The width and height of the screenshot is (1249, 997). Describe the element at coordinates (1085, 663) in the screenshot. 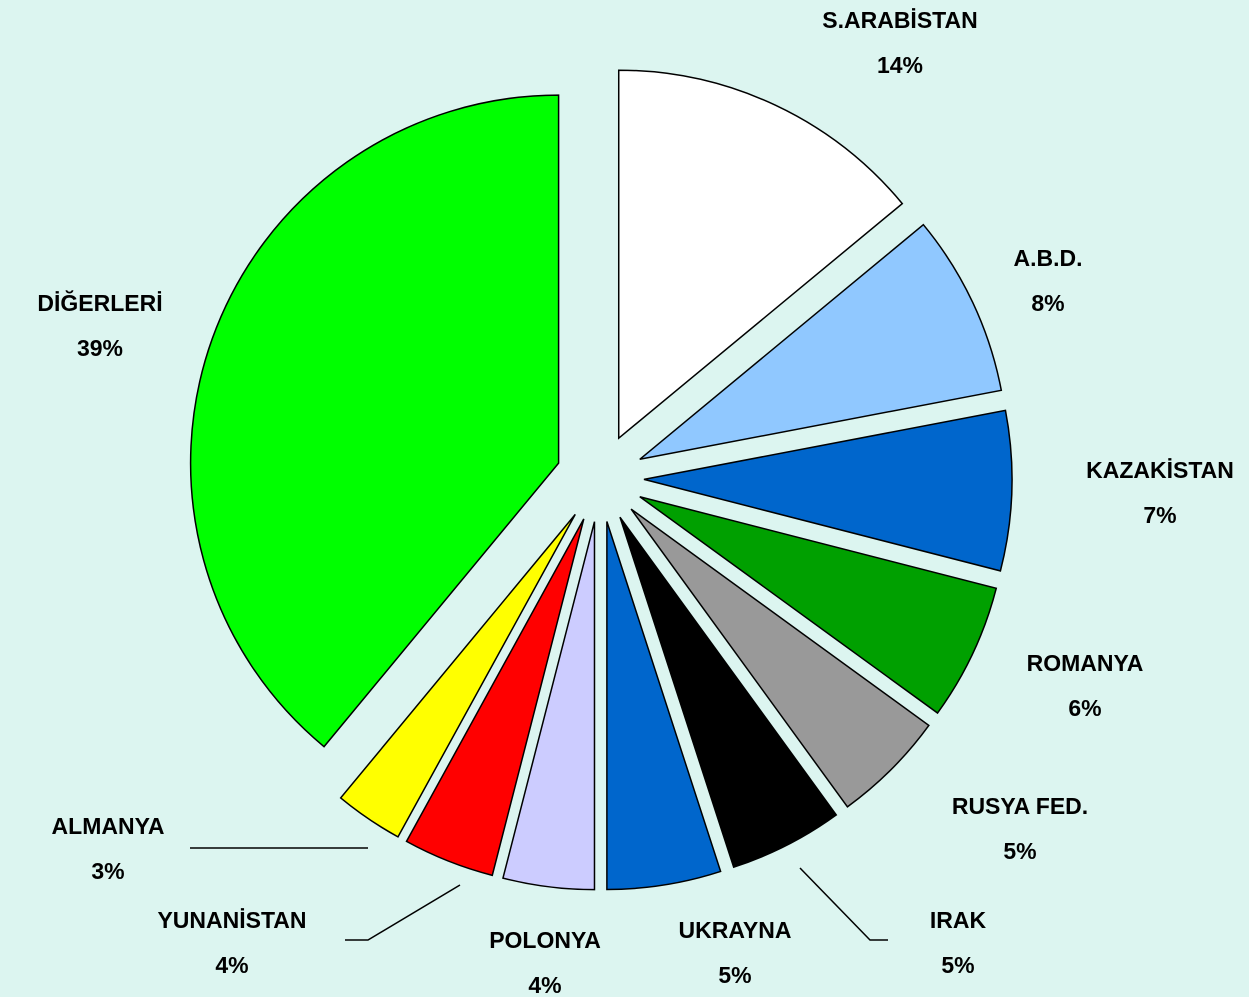

I see `slice-label: ROMANYA` at that location.